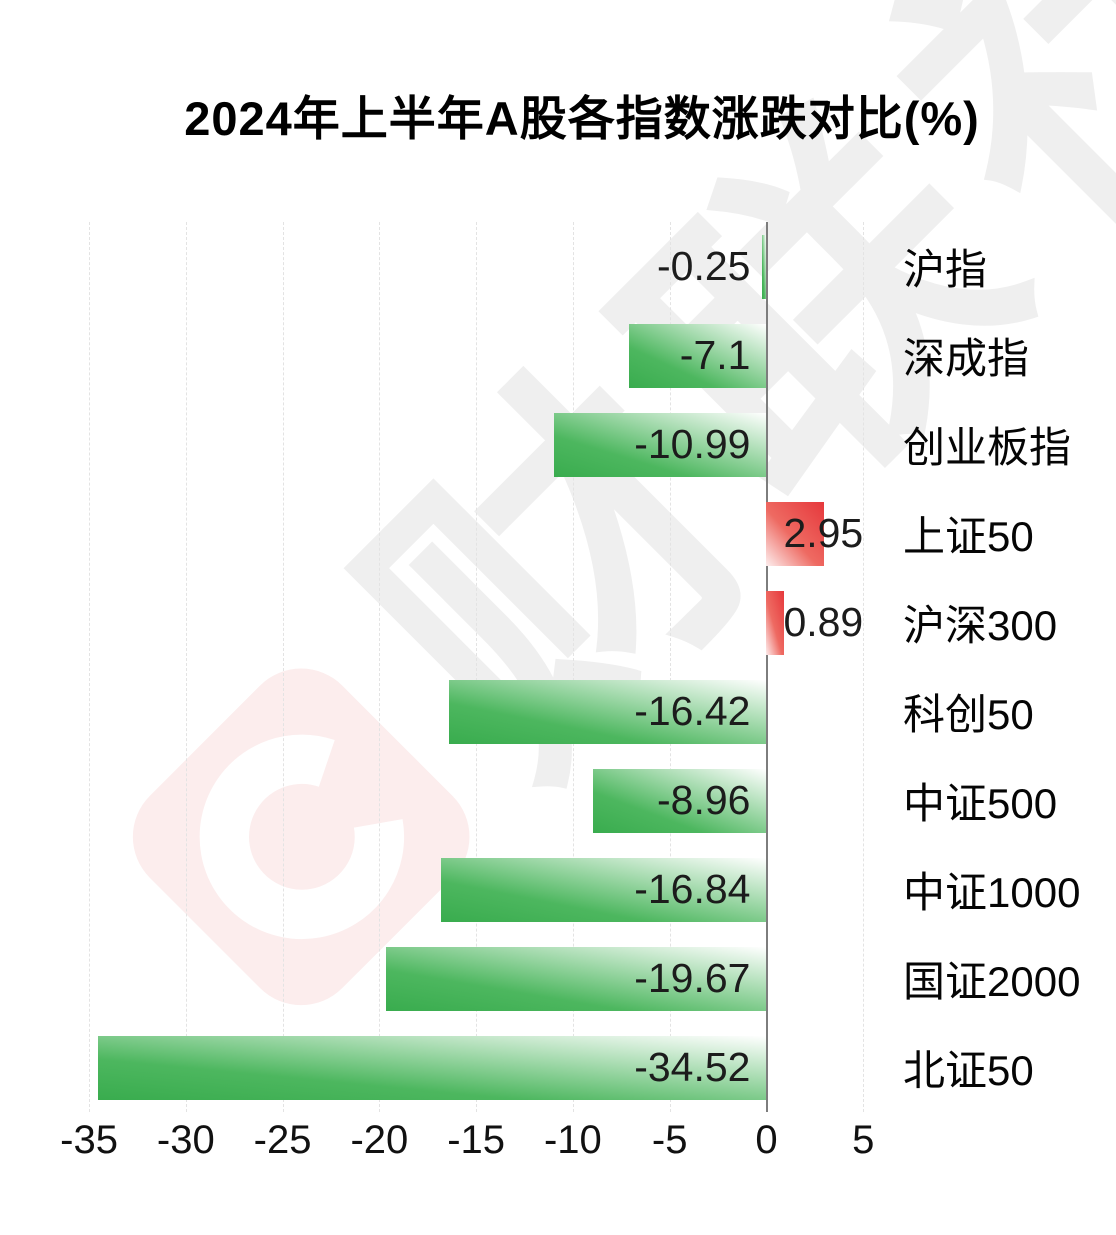 The image size is (1116, 1235). Describe the element at coordinates (476, 1140) in the screenshot. I see `x-tick-label: -15` at that location.